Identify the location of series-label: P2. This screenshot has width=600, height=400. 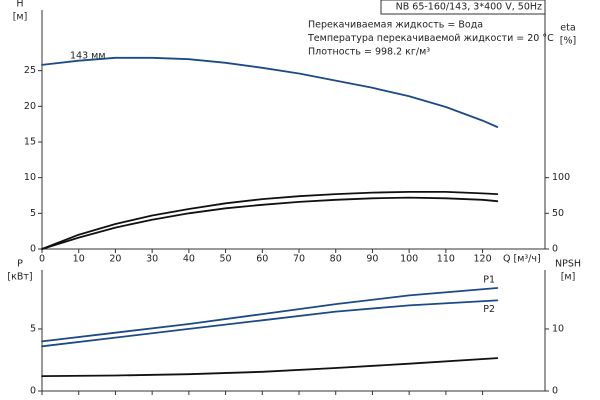
(489, 309).